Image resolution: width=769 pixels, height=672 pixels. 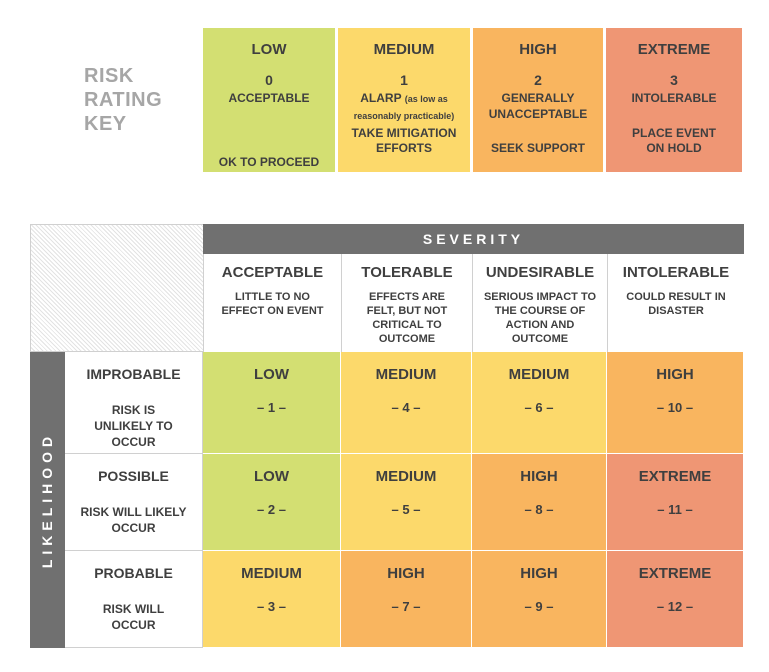 I want to click on risk-rating-key-title: RISK RATING KEY, so click(x=123, y=100).